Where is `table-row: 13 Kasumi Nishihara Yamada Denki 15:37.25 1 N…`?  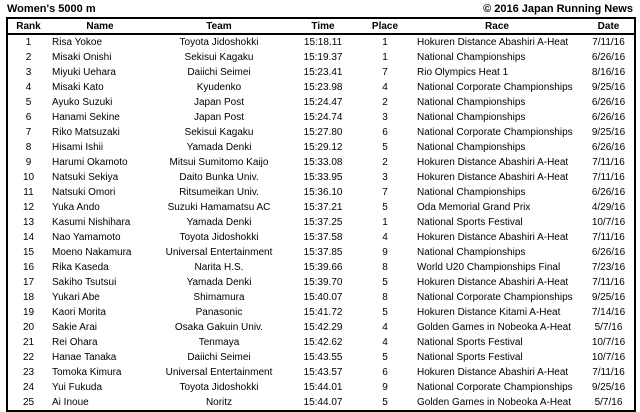 table-row: 13 Kasumi Nishihara Yamada Denki 15:37.25 1 N… is located at coordinates (321, 222).